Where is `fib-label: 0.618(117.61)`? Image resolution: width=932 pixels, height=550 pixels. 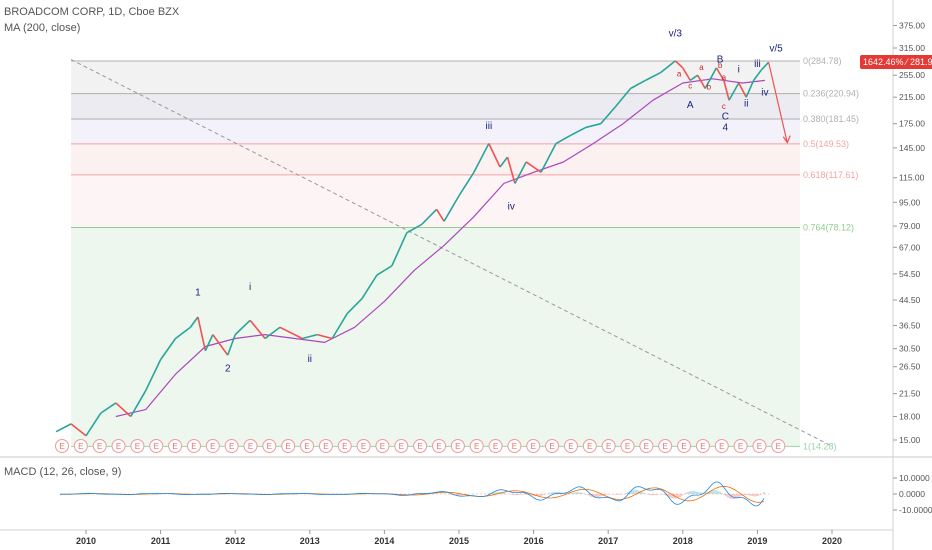
fib-label: 0.618(117.61) is located at coordinates (830, 175).